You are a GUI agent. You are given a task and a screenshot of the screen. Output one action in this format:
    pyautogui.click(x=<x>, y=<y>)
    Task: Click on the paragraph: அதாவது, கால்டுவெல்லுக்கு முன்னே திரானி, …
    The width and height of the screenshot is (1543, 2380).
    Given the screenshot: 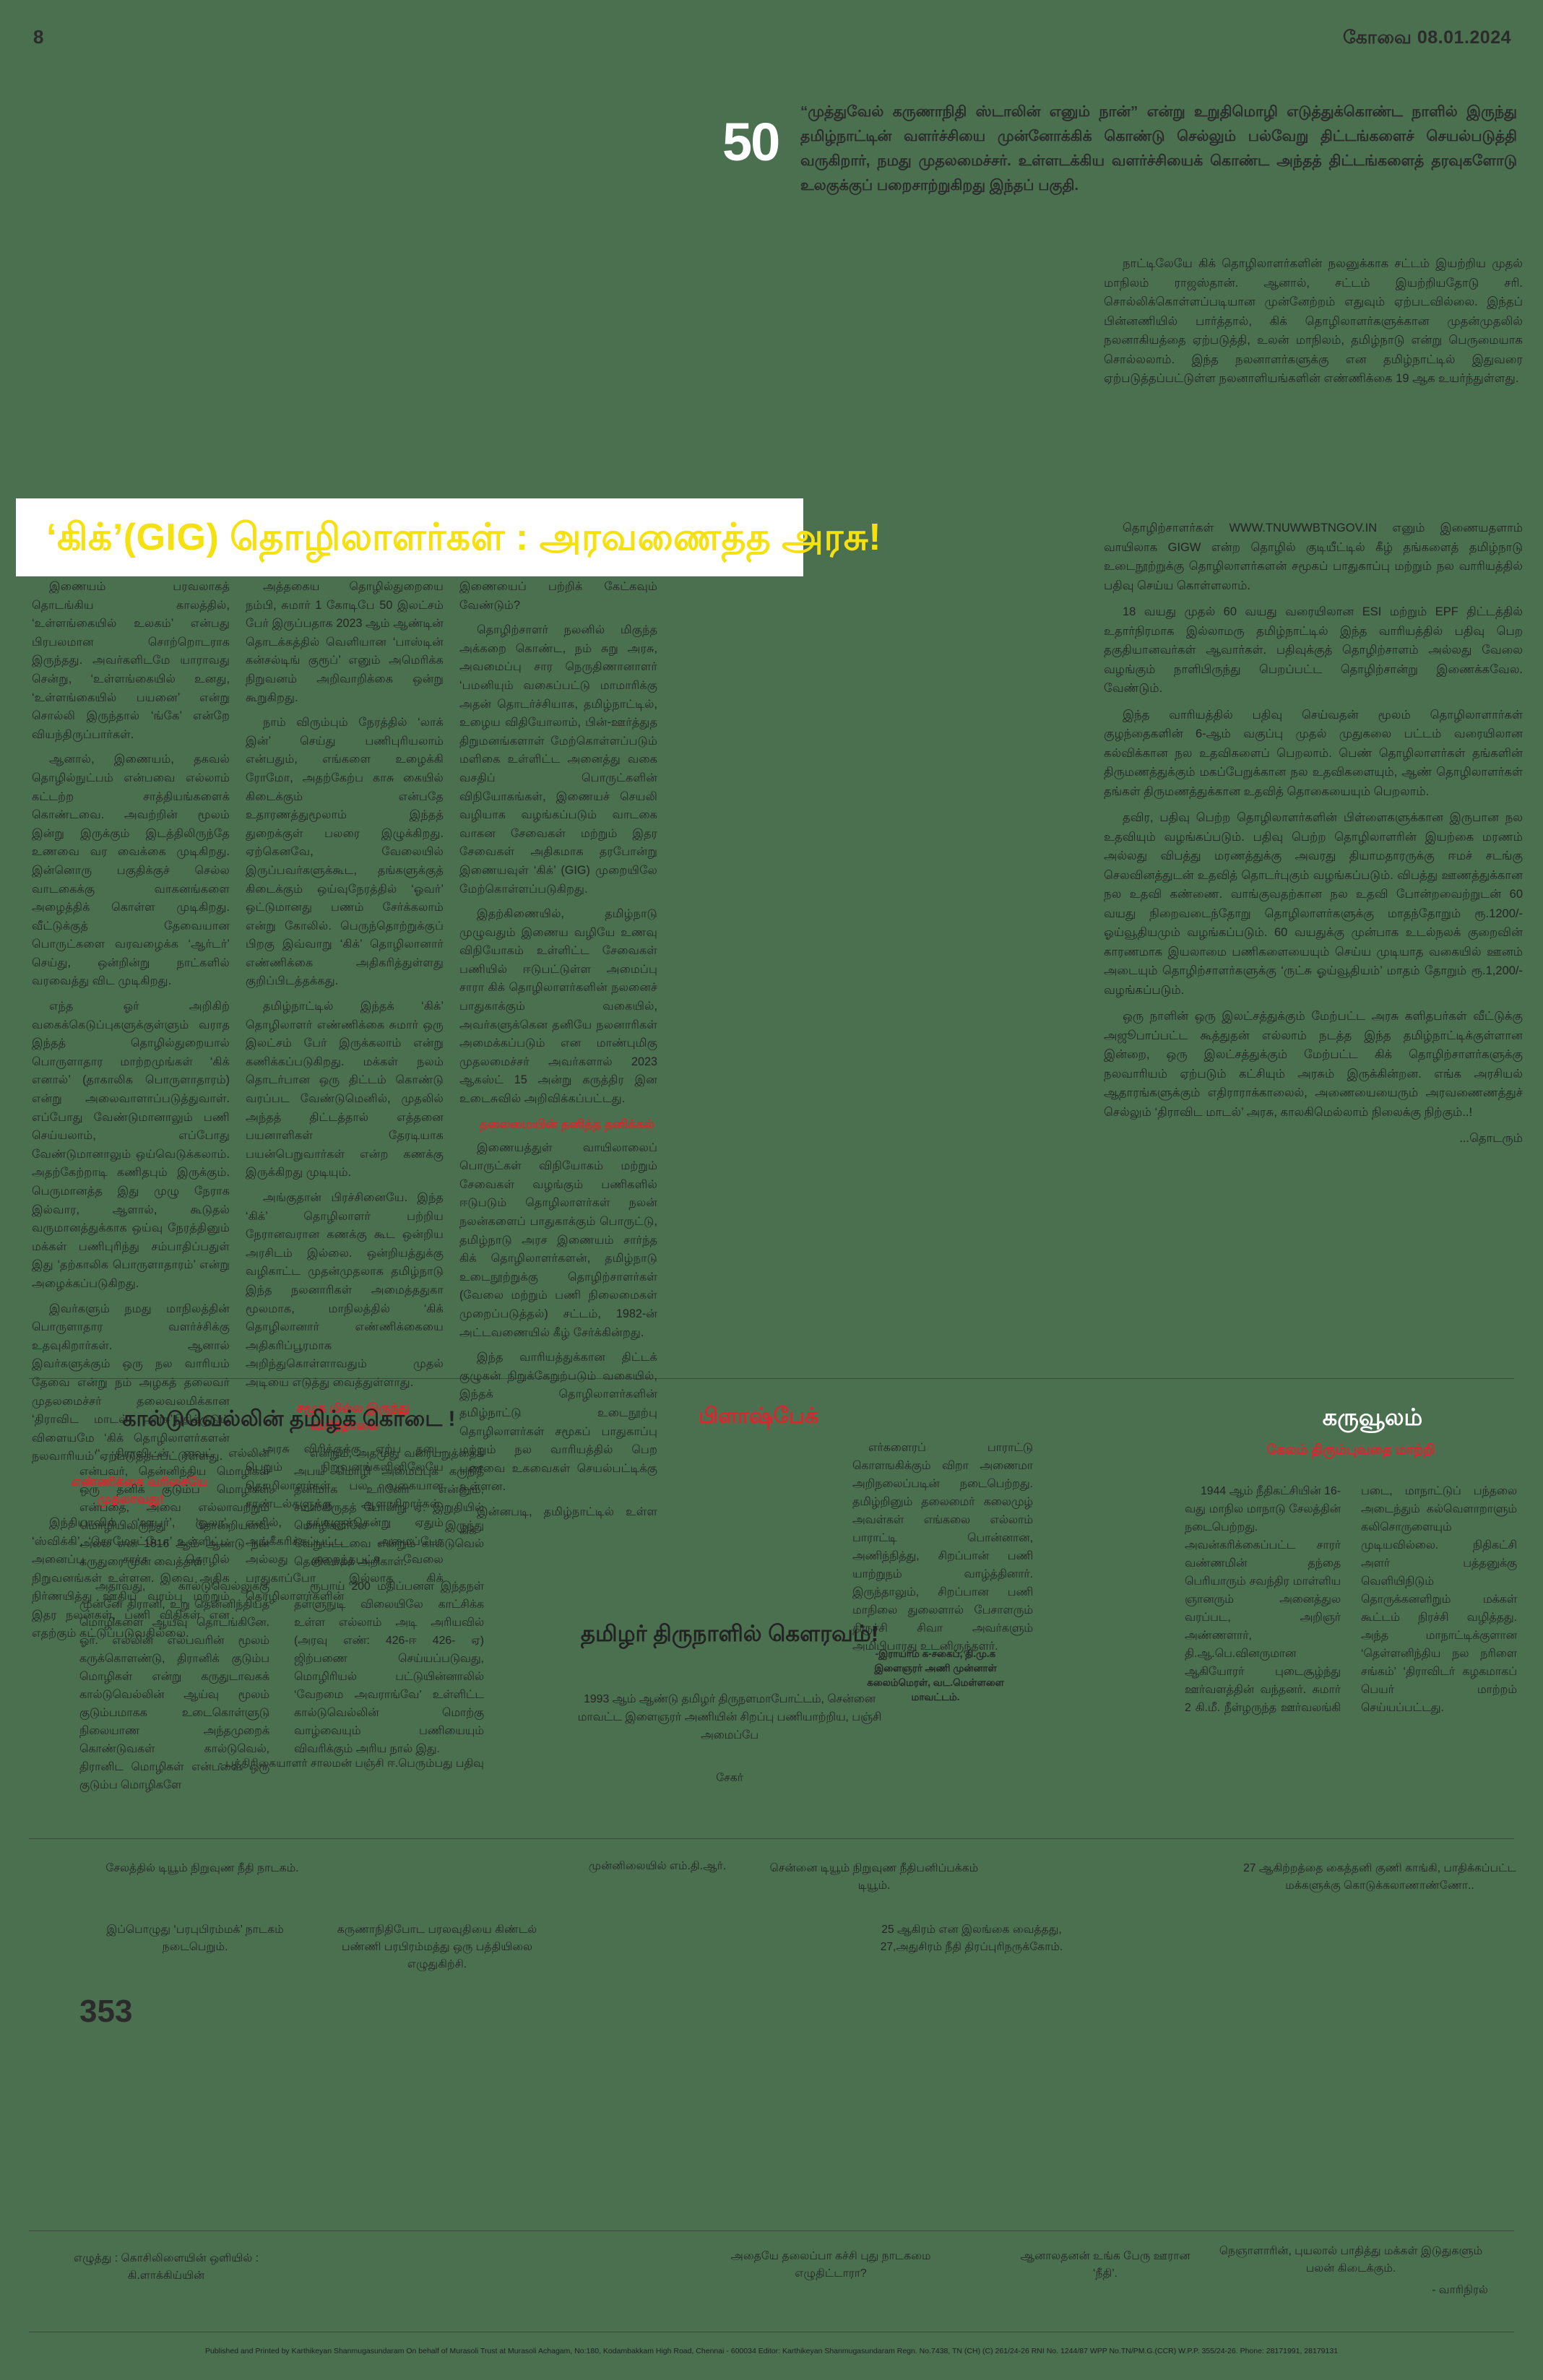 What is the action you would take?
    pyautogui.click(x=174, y=1685)
    